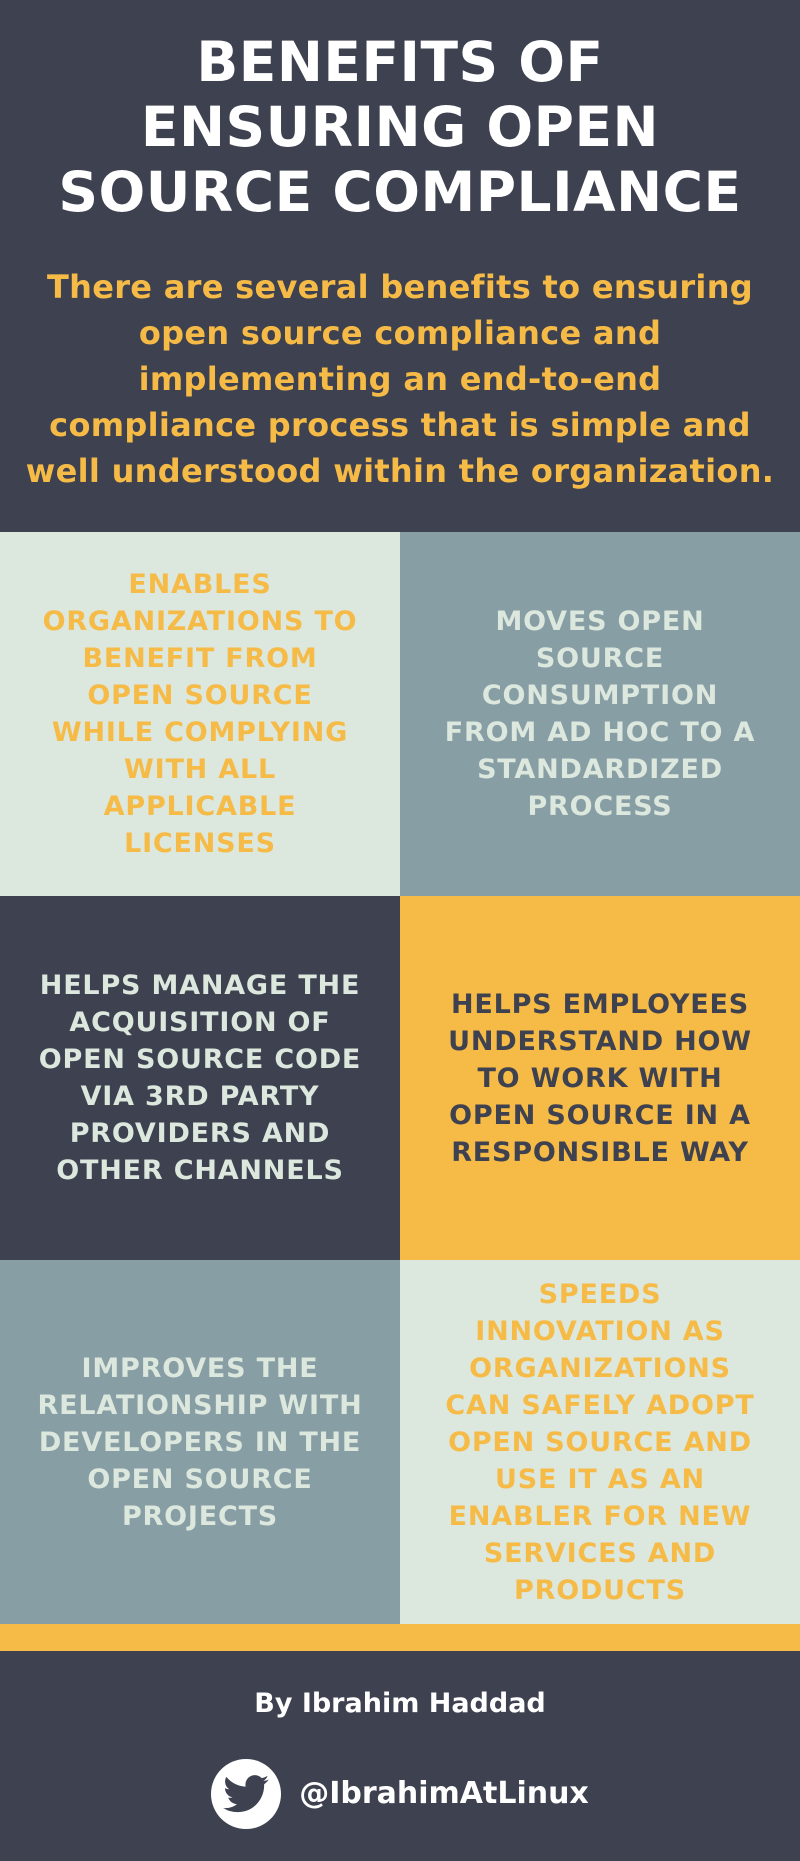 Image resolution: width=800 pixels, height=1861 pixels. What do you see at coordinates (400, 1756) in the screenshot?
I see `footer-section: By Ibrahim Haddad @IbrahimAtLinux` at bounding box center [400, 1756].